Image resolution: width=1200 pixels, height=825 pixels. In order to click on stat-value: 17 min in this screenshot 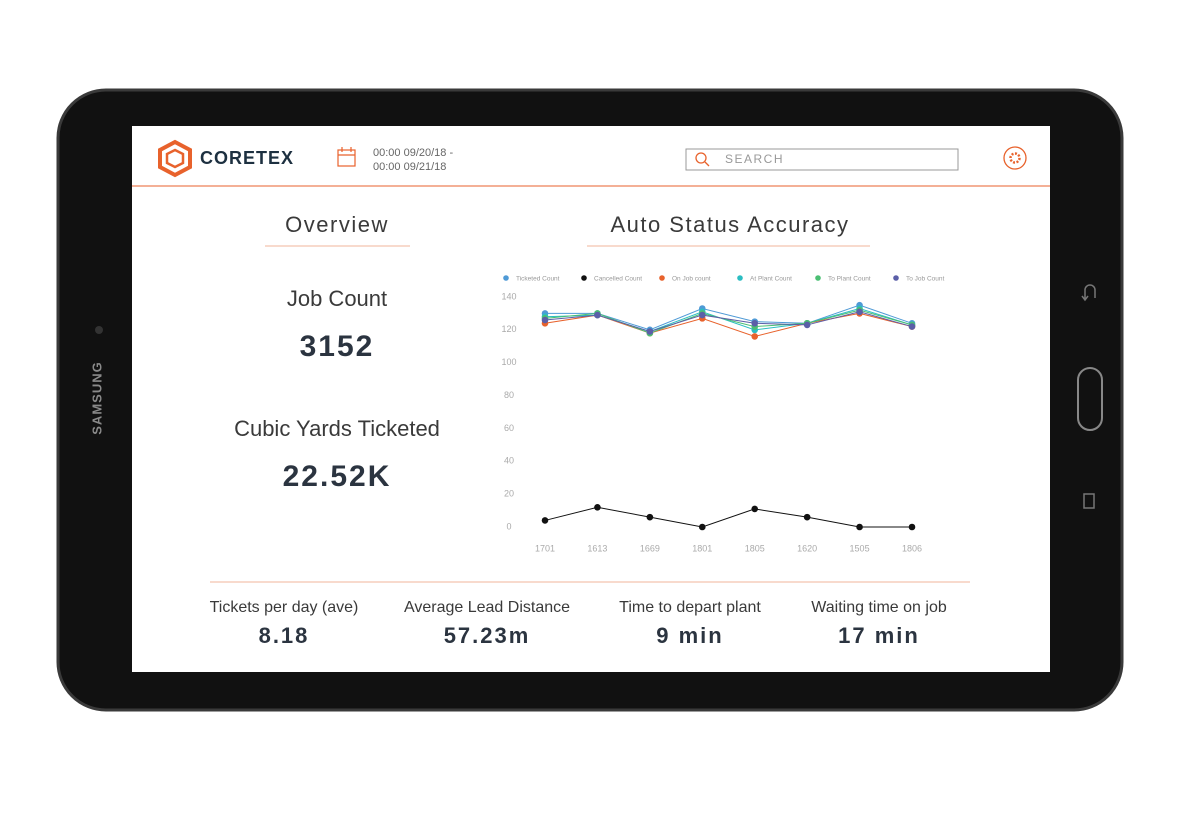, I will do `click(879, 635)`.